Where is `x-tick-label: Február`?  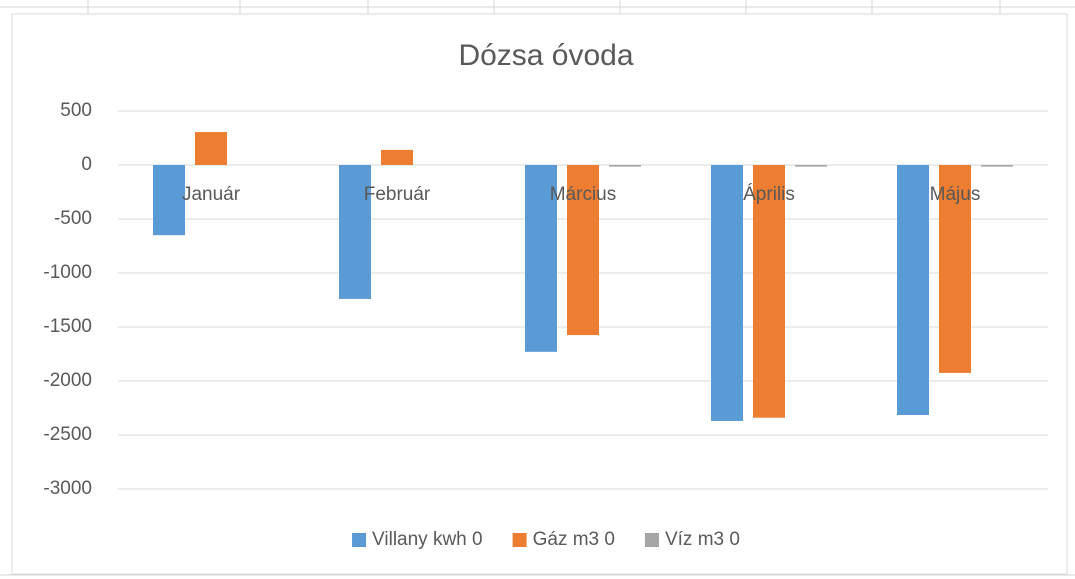
x-tick-label: Február is located at coordinates (397, 194).